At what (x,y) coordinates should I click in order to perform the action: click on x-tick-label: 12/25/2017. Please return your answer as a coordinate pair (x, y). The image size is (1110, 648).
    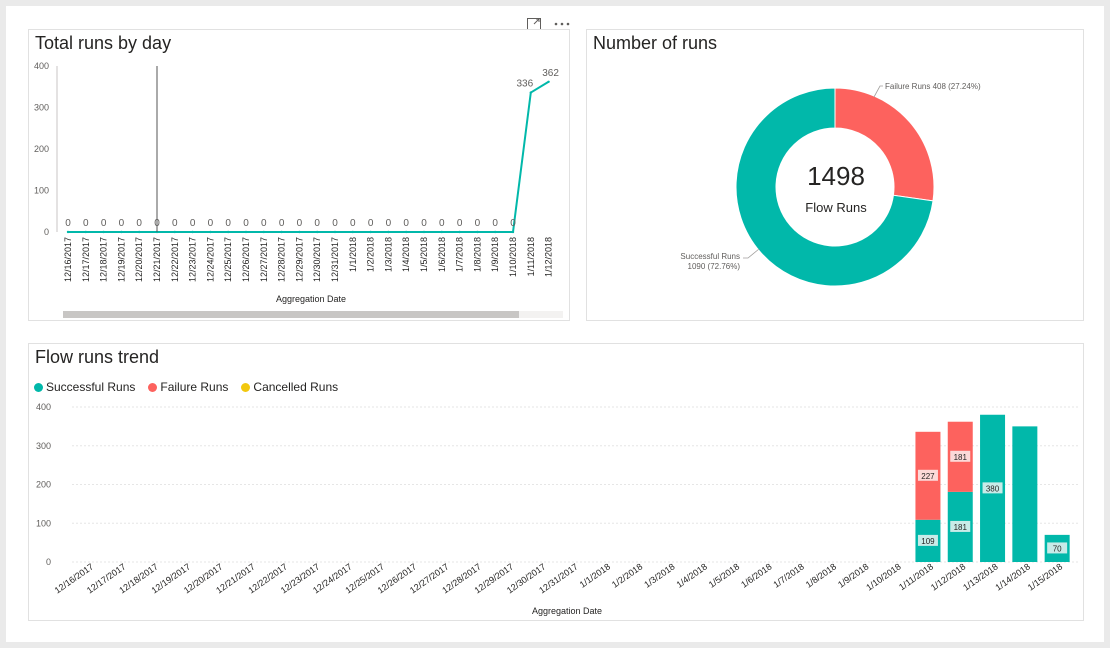
    Looking at the image, I should click on (228, 259).